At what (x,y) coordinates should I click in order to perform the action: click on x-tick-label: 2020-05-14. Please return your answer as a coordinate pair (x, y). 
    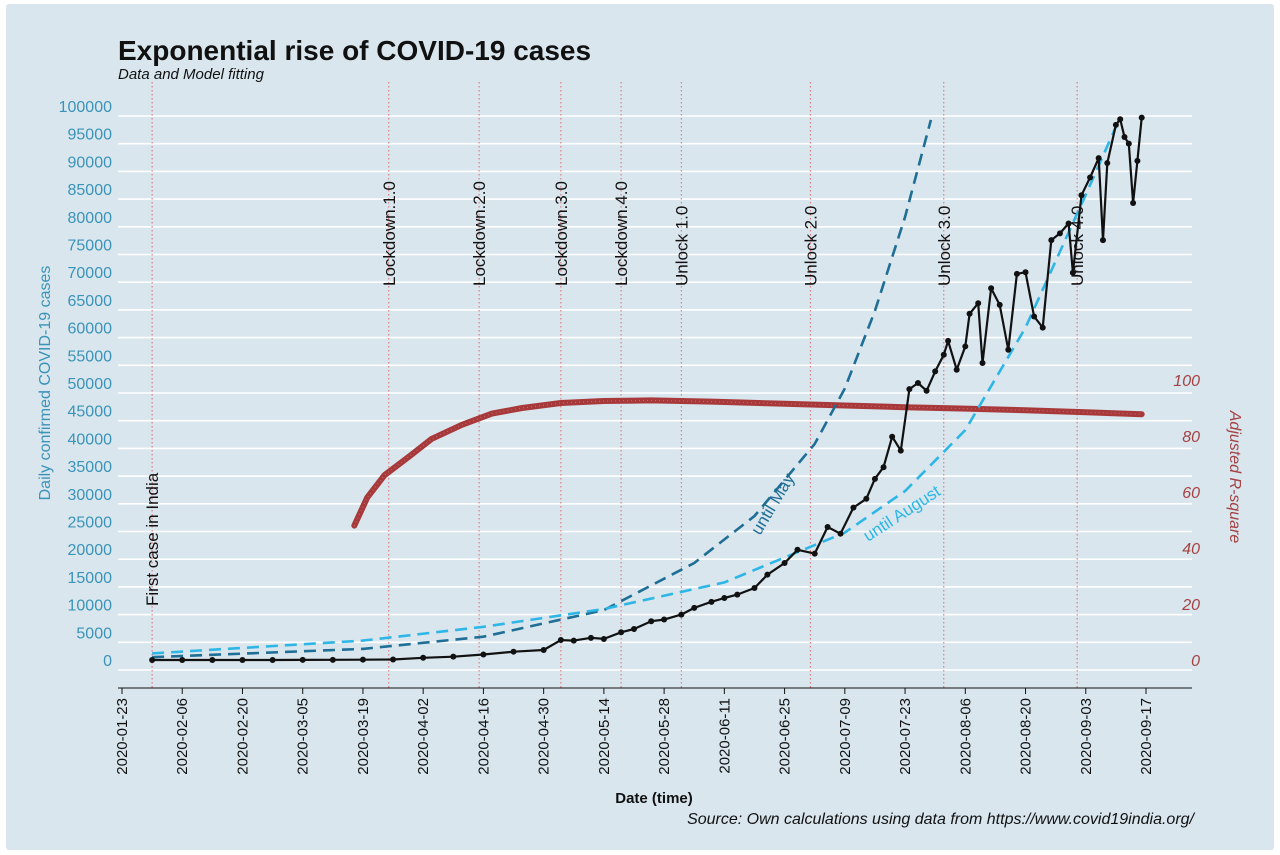
    Looking at the image, I should click on (604, 736).